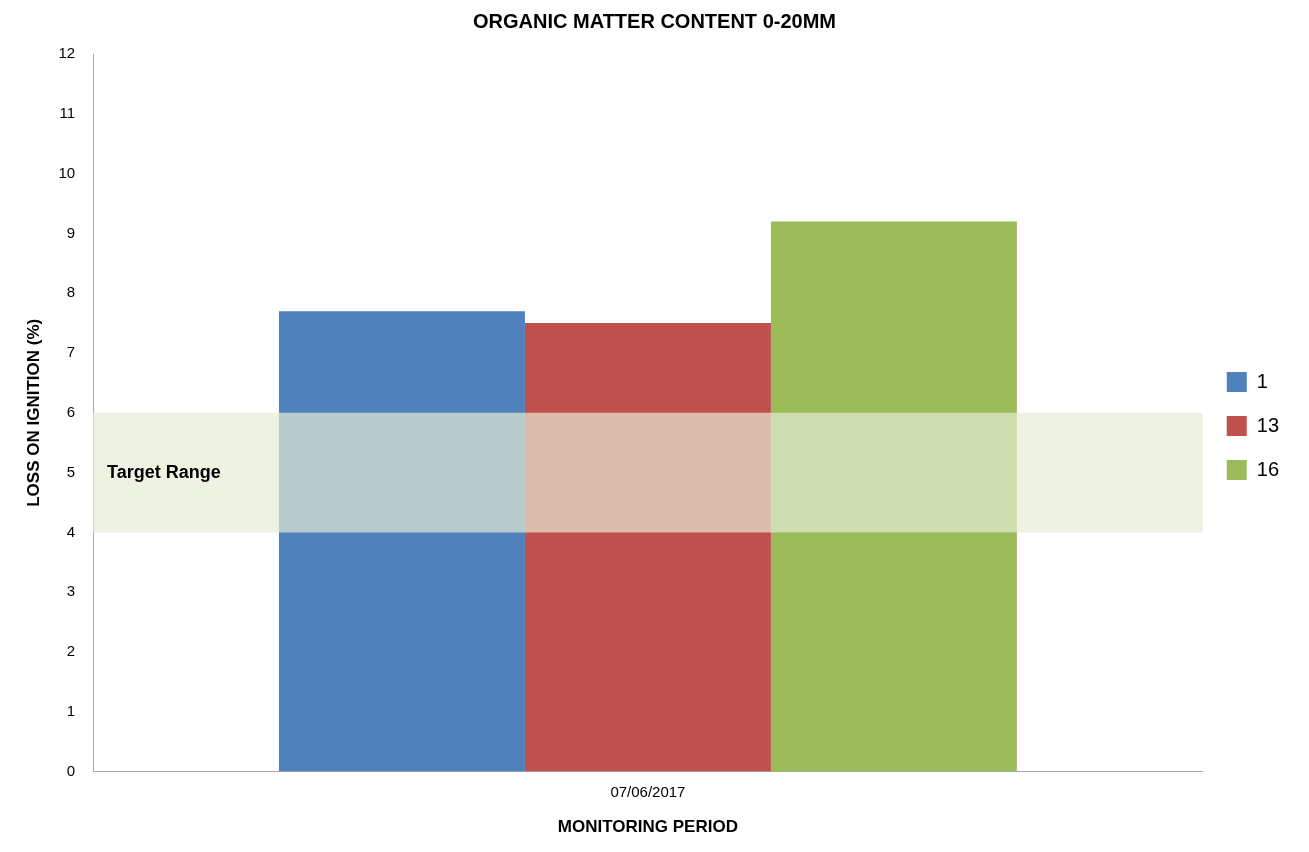 The image size is (1309, 852). I want to click on y-tick-label: 11, so click(67, 112).